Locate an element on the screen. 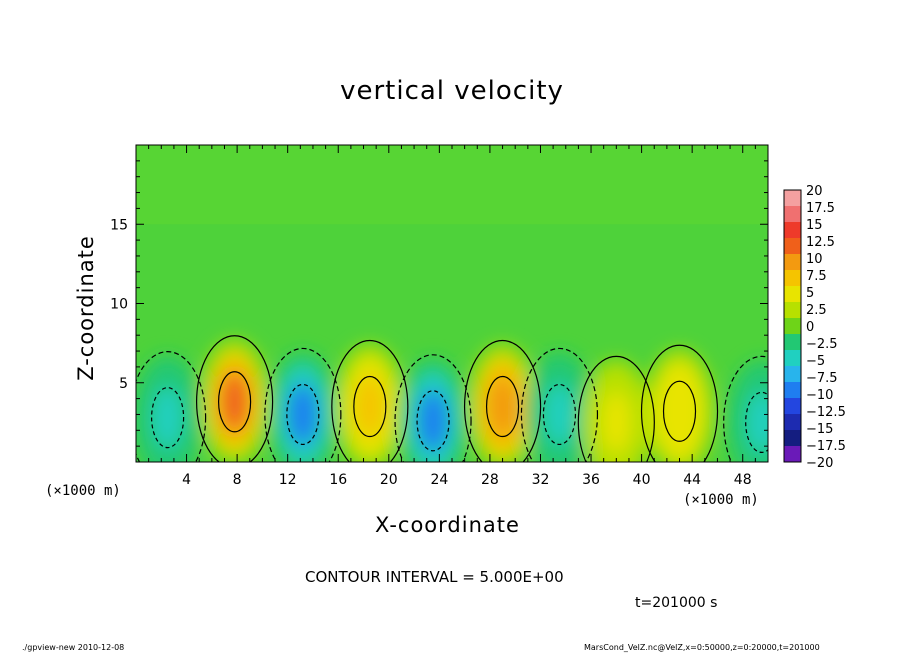 The image size is (904, 654). y-tick-label: 15 is located at coordinates (119, 225).